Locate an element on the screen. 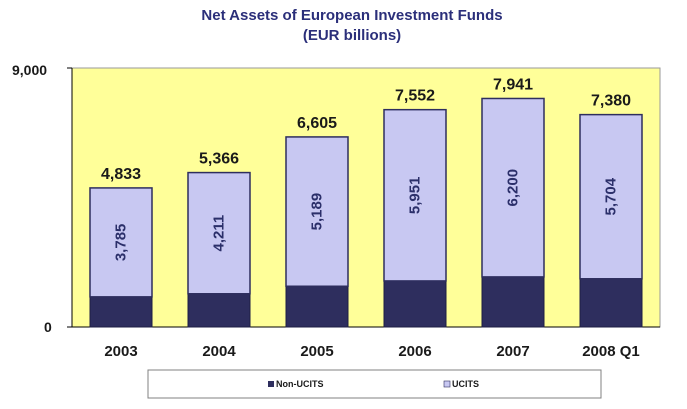  ucits-value-label: 5,951 is located at coordinates (415, 196).